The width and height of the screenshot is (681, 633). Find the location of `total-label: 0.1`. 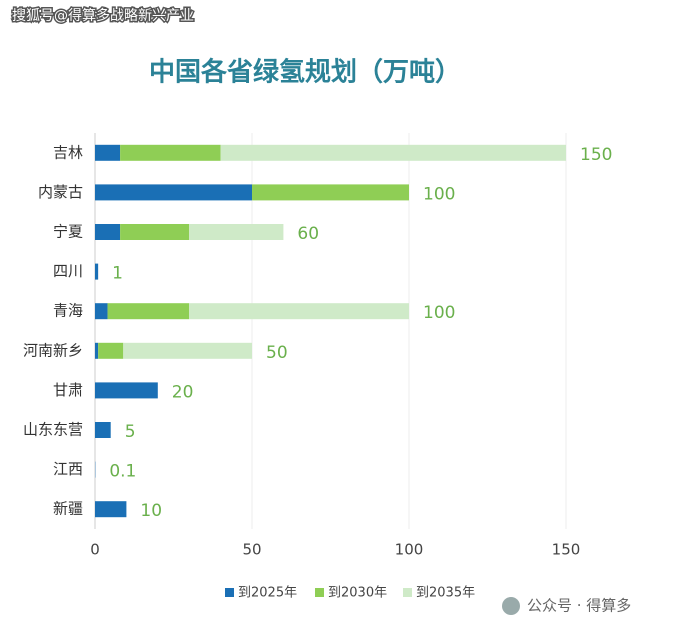

total-label: 0.1 is located at coordinates (122, 472).